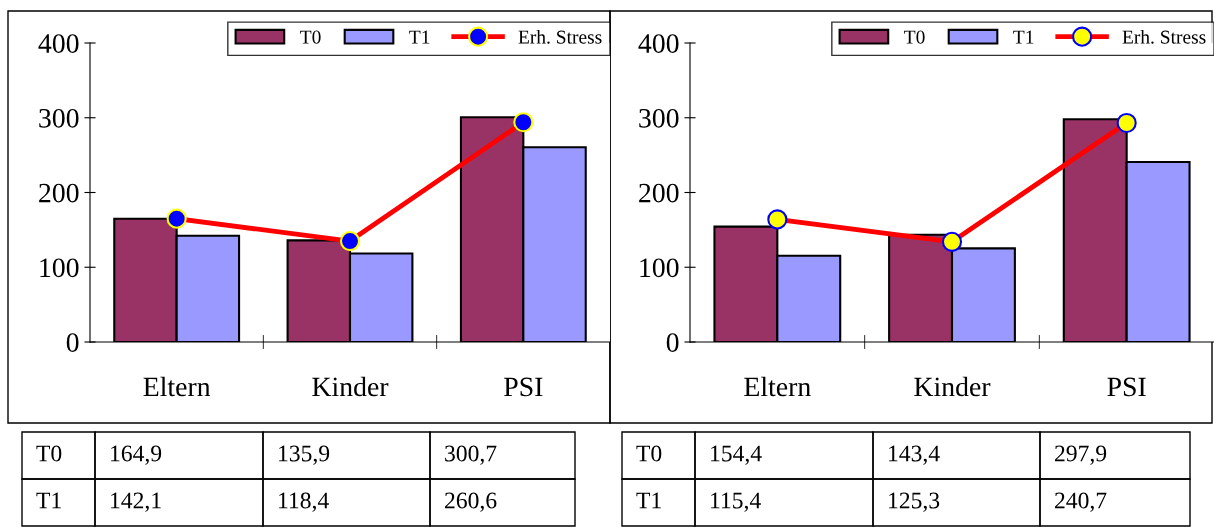 This screenshot has width=1214, height=527. Describe the element at coordinates (136, 455) in the screenshot. I see `data-label: 164,9` at that location.